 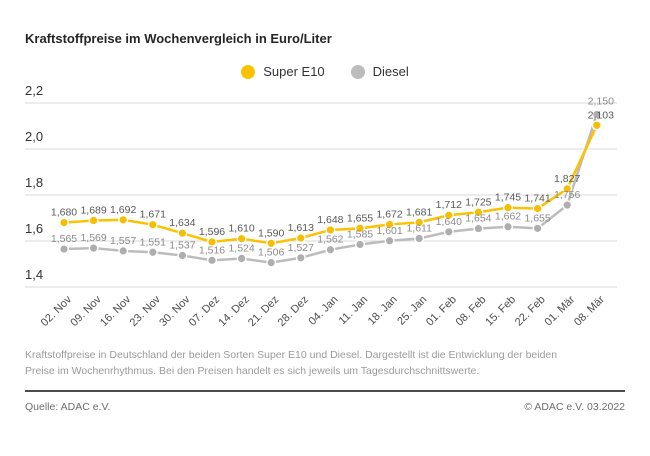 I want to click on svg-text: 25. Jan, so click(x=412, y=311).